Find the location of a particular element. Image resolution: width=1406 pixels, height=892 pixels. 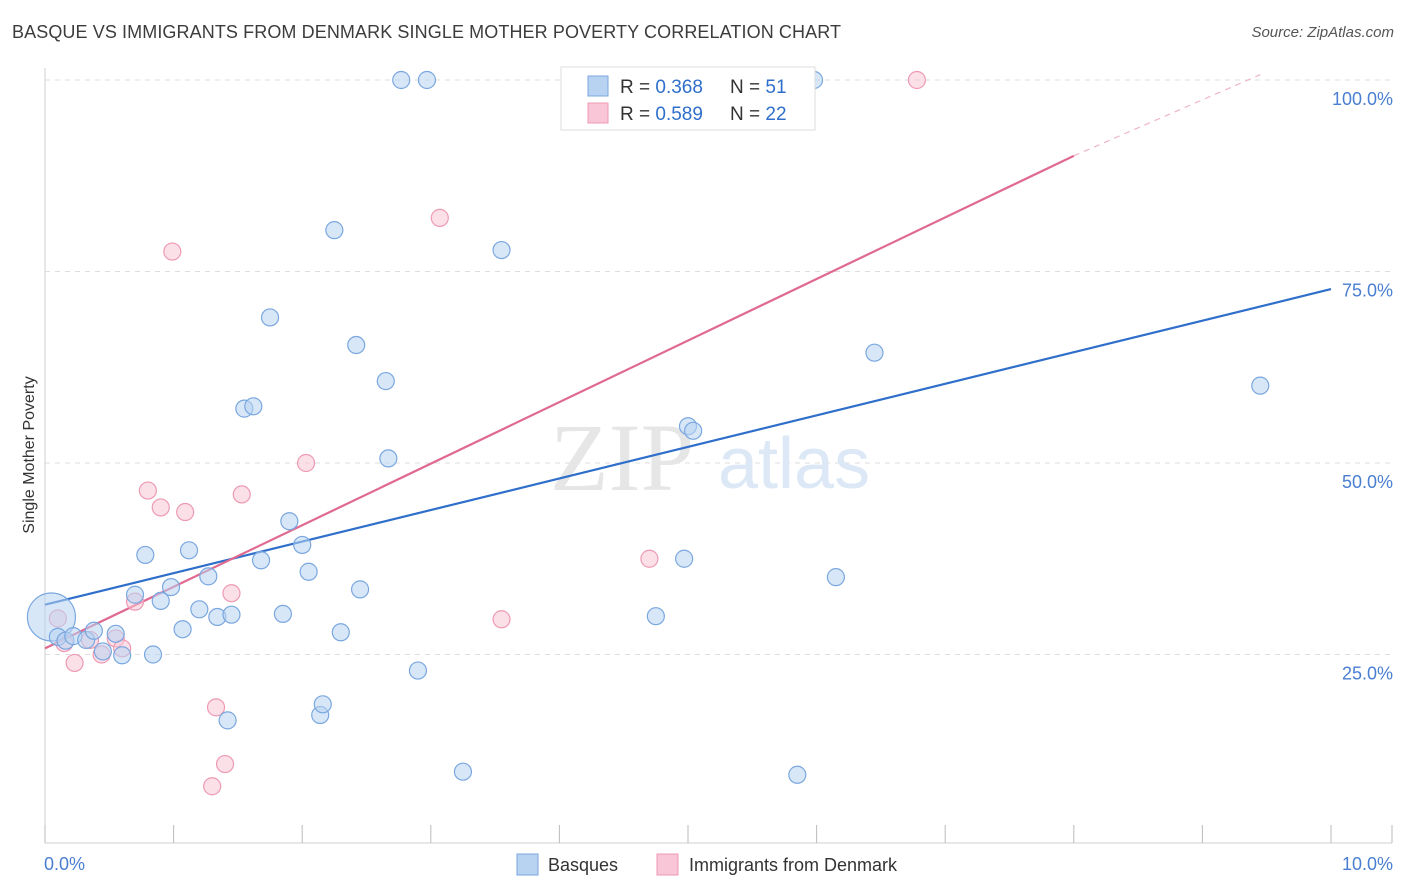

svg-text: R = 0.589 is located at coordinates (661, 114).